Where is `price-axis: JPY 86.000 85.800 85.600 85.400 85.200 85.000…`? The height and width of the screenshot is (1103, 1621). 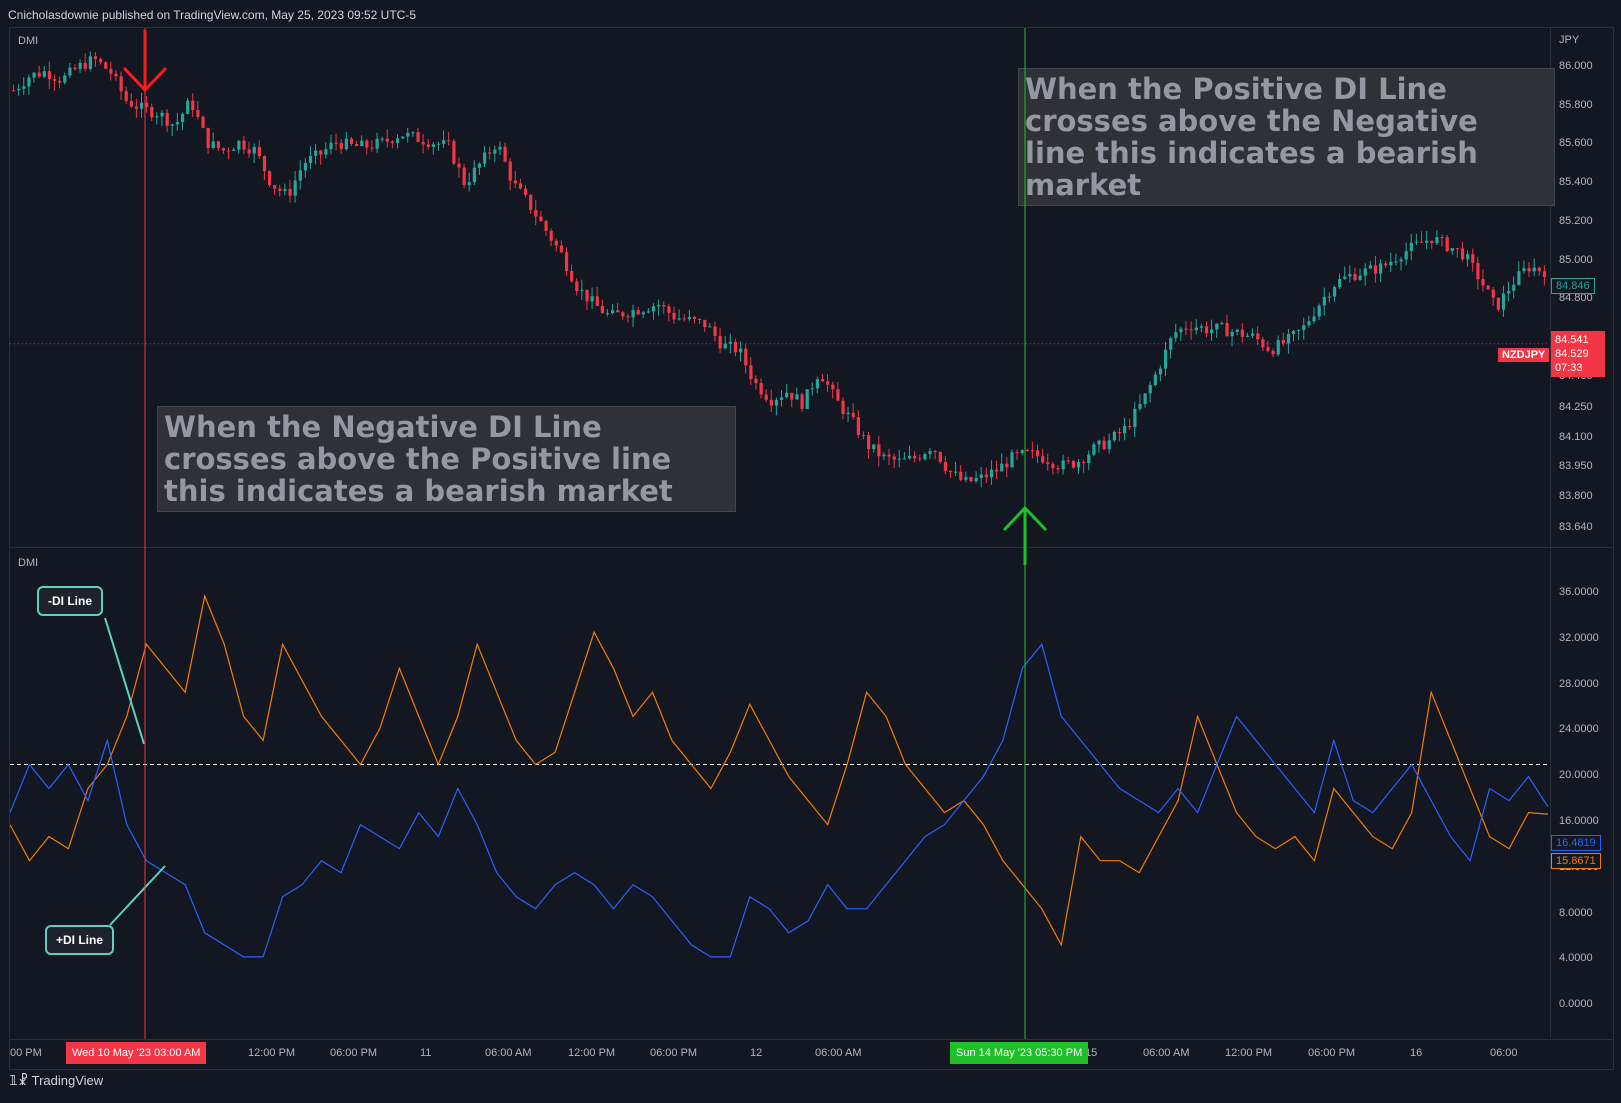 price-axis: JPY 86.000 85.800 85.600 85.400 85.200 85.000… is located at coordinates (1581, 287).